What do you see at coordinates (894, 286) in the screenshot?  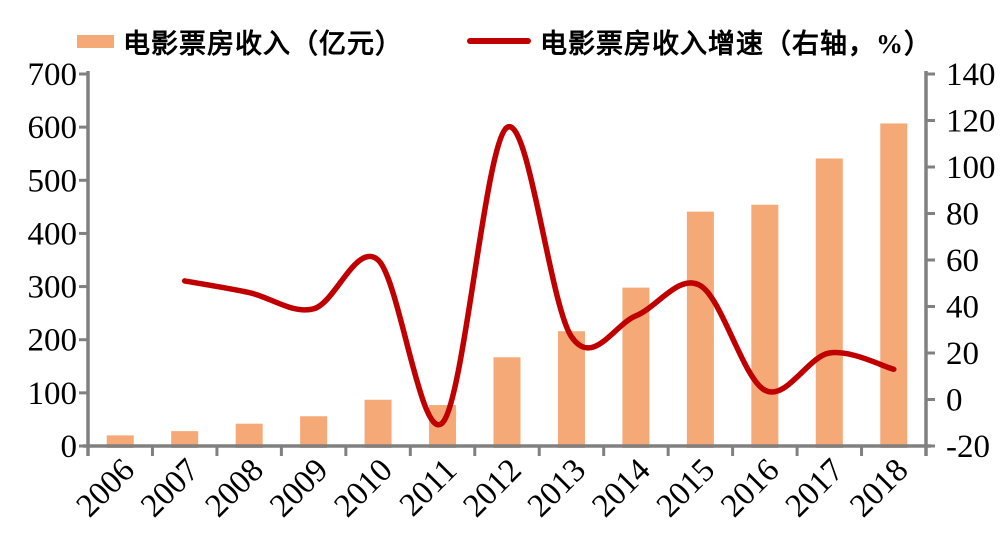 I see `bar-2018` at bounding box center [894, 286].